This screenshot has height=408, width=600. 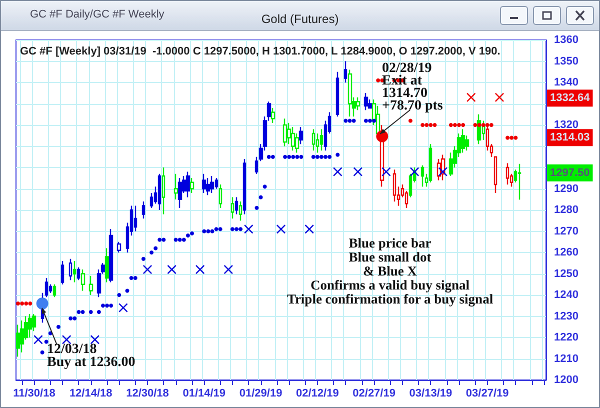 I want to click on y-tick-label: 1360, so click(x=566, y=40).